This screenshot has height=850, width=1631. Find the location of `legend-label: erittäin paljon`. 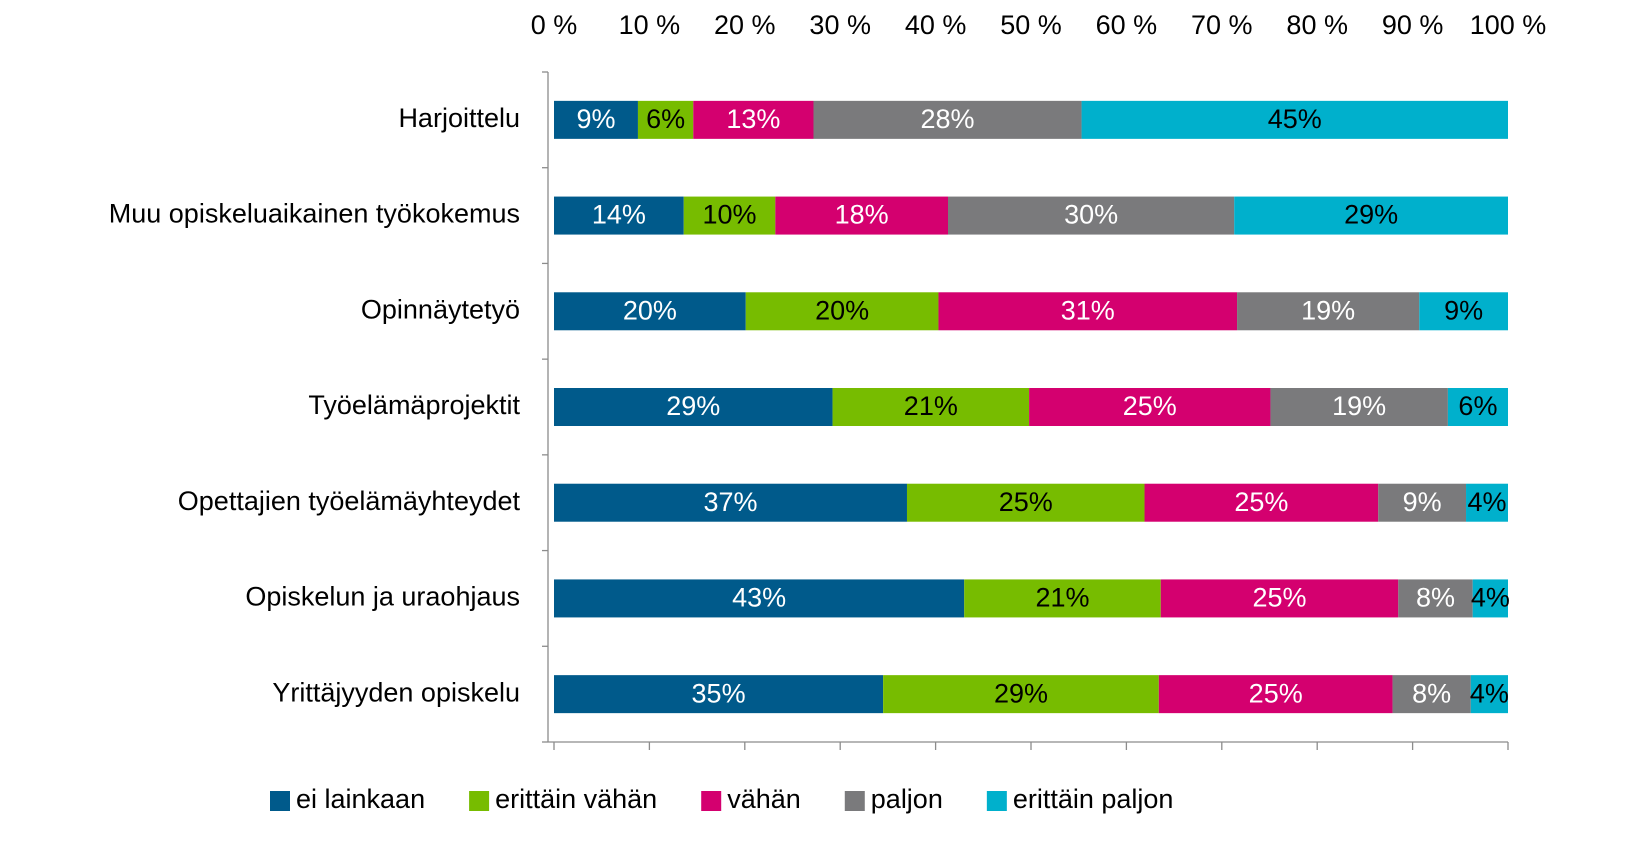

legend-label: erittäin paljon is located at coordinates (1093, 799).